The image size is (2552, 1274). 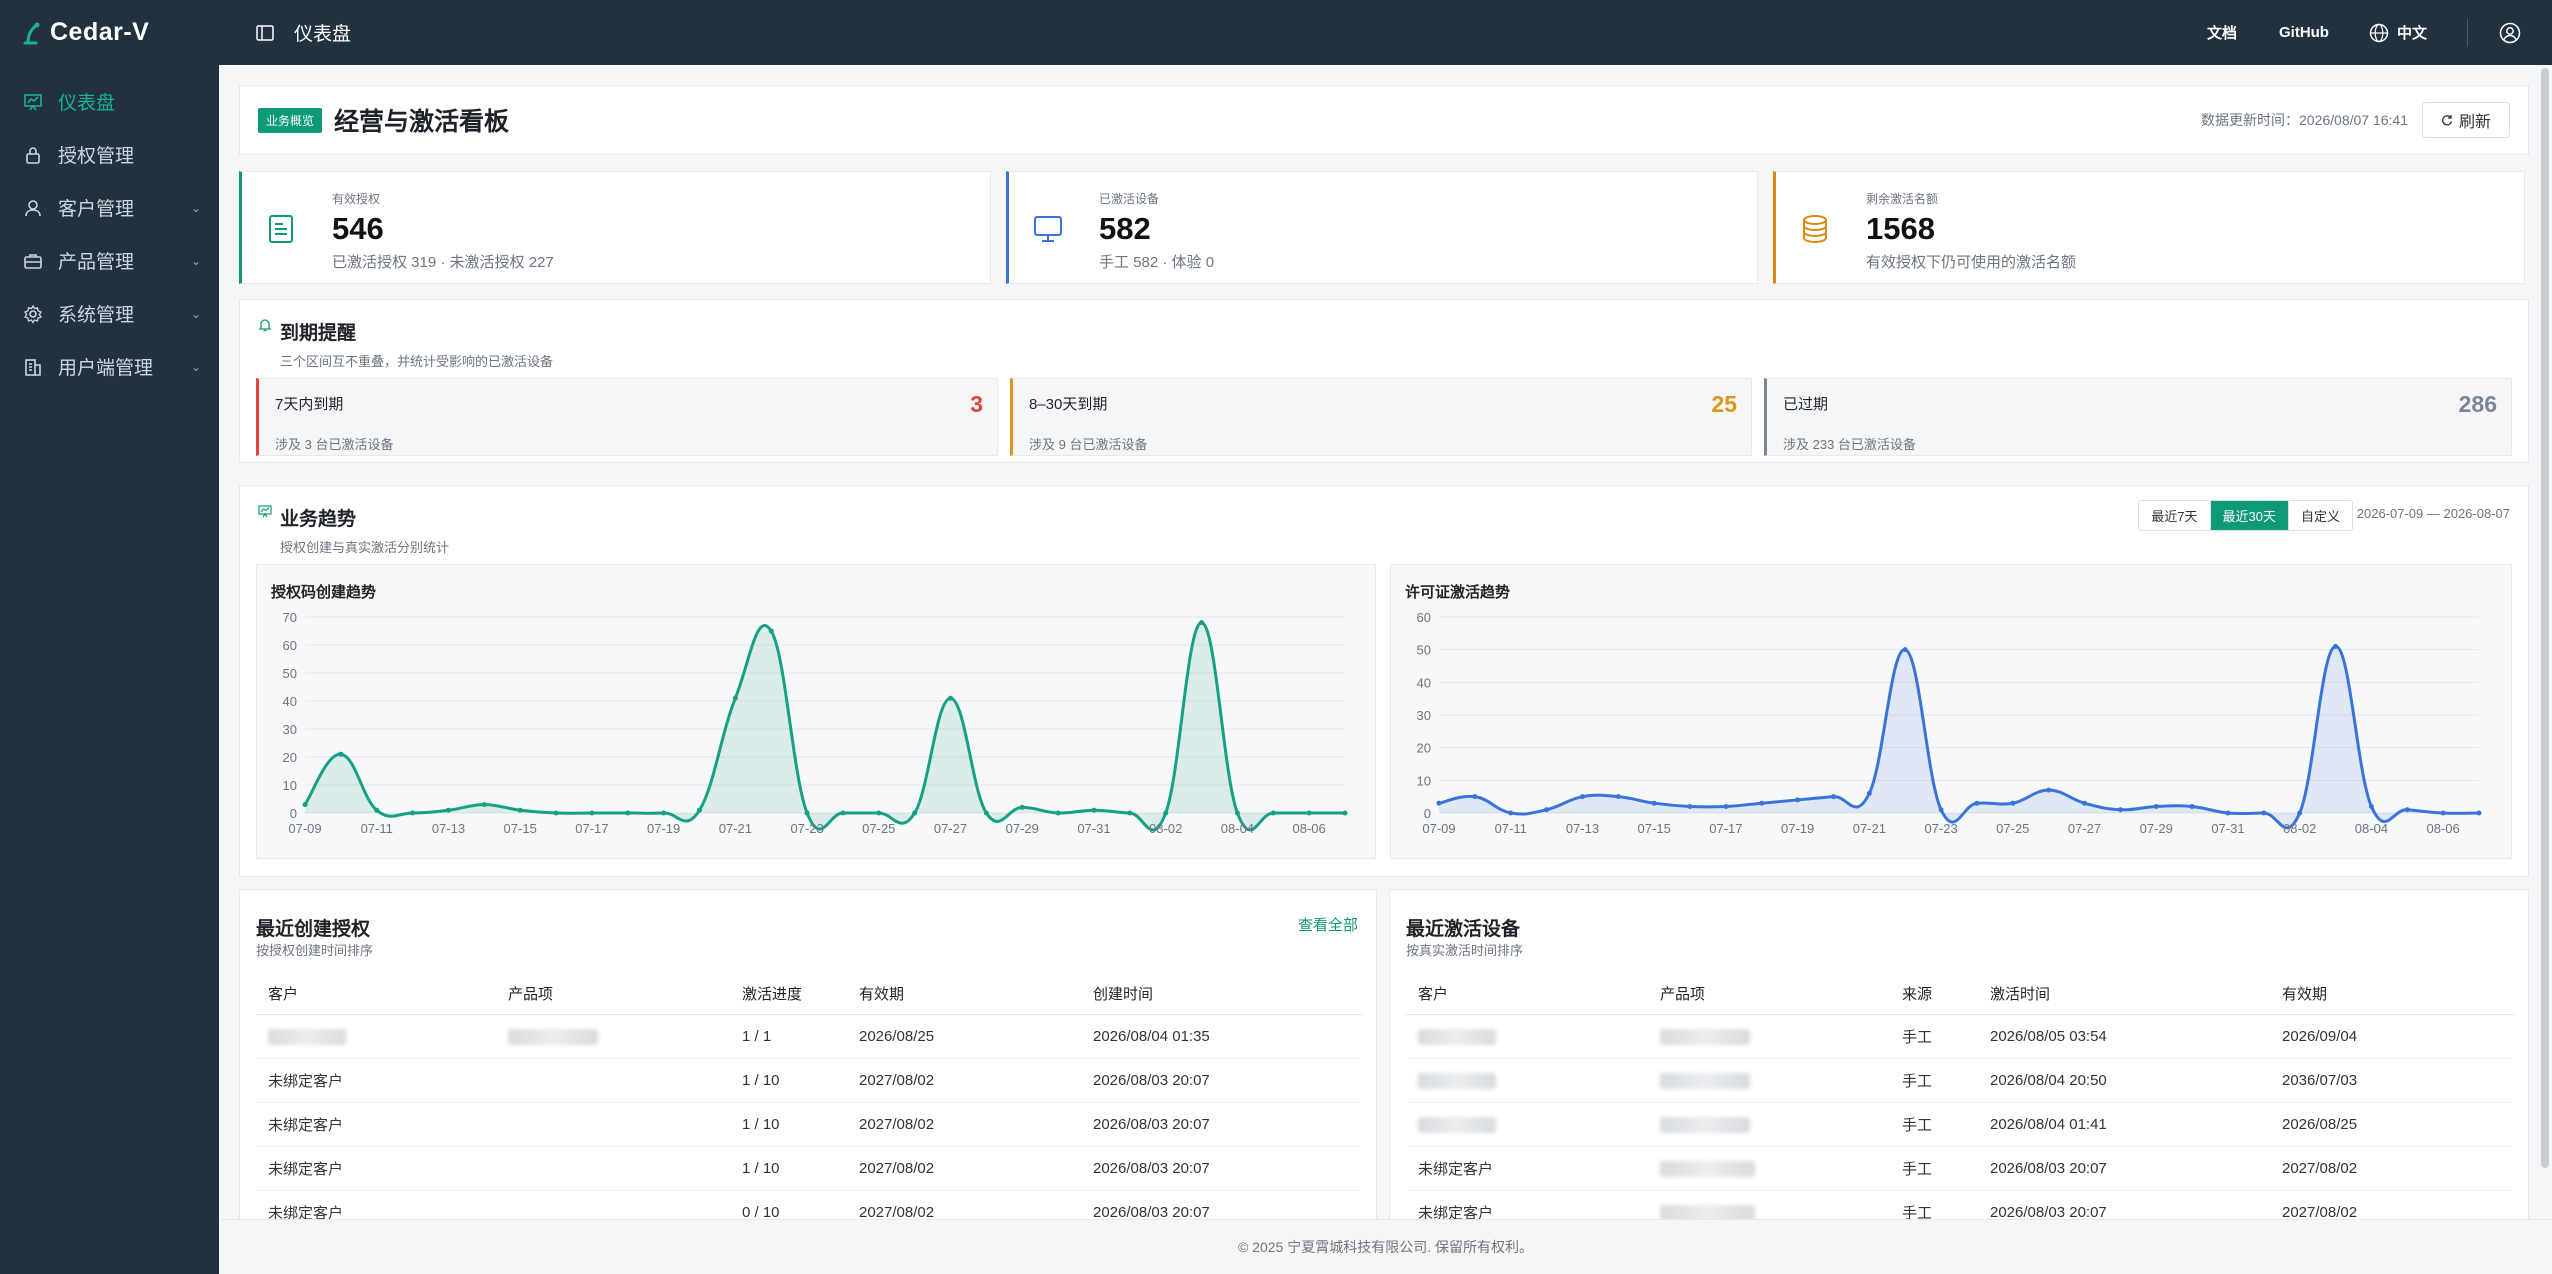 I want to click on sidebar-item-label: 客户管理, so click(x=96, y=209).